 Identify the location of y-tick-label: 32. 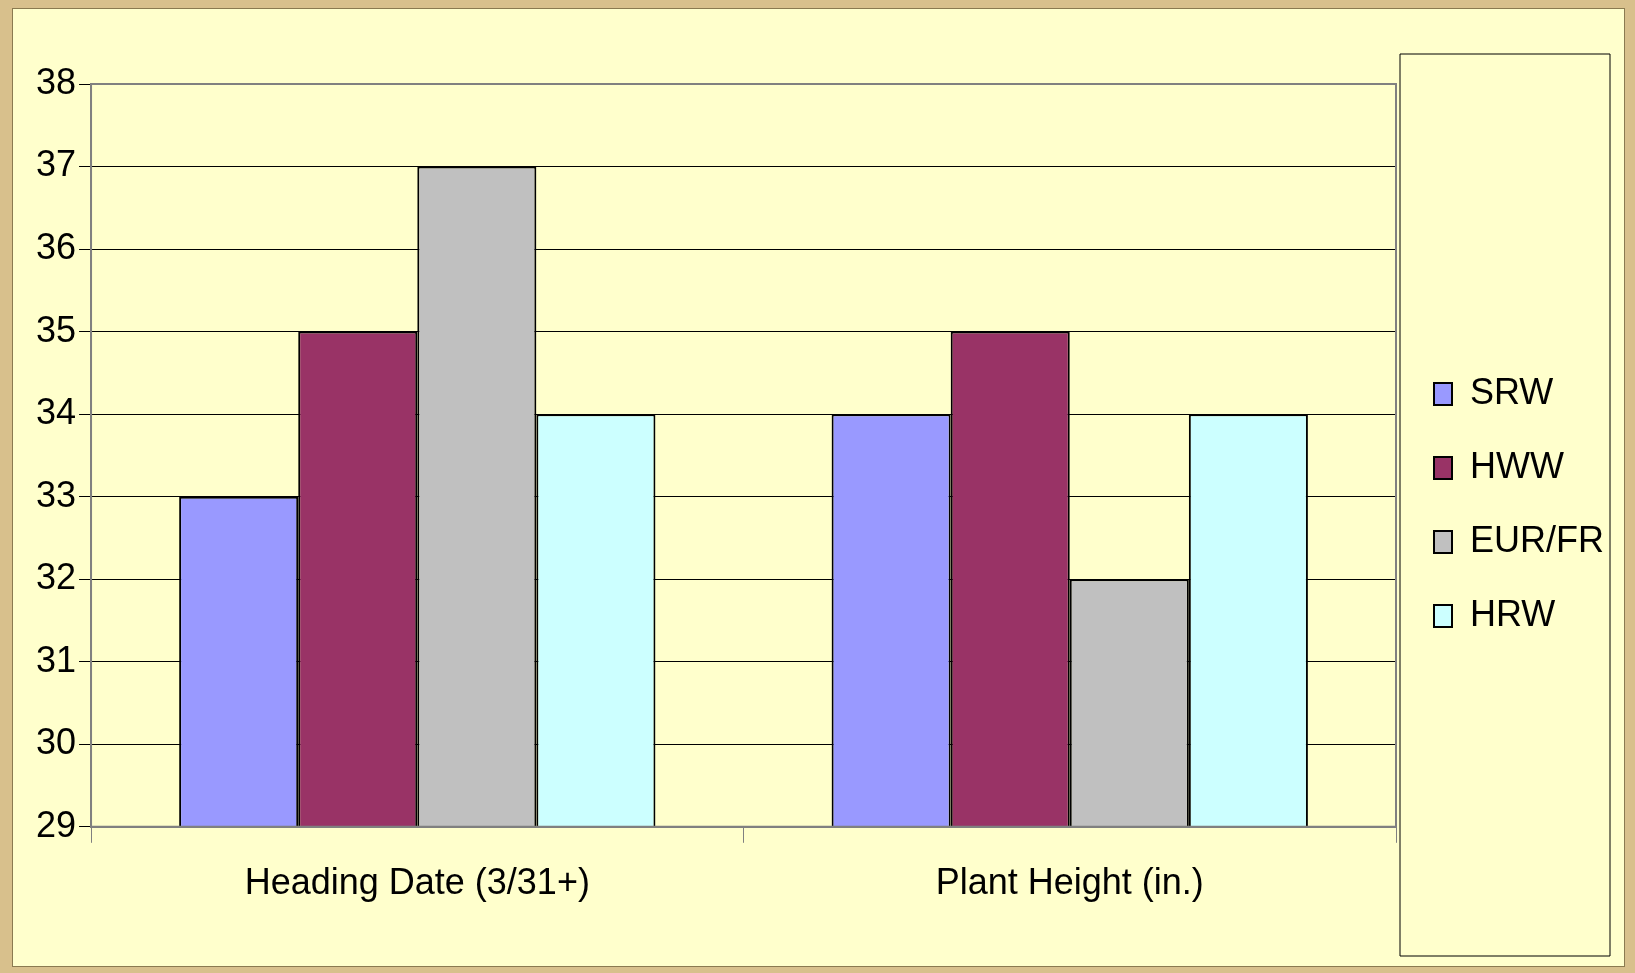
(56, 577).